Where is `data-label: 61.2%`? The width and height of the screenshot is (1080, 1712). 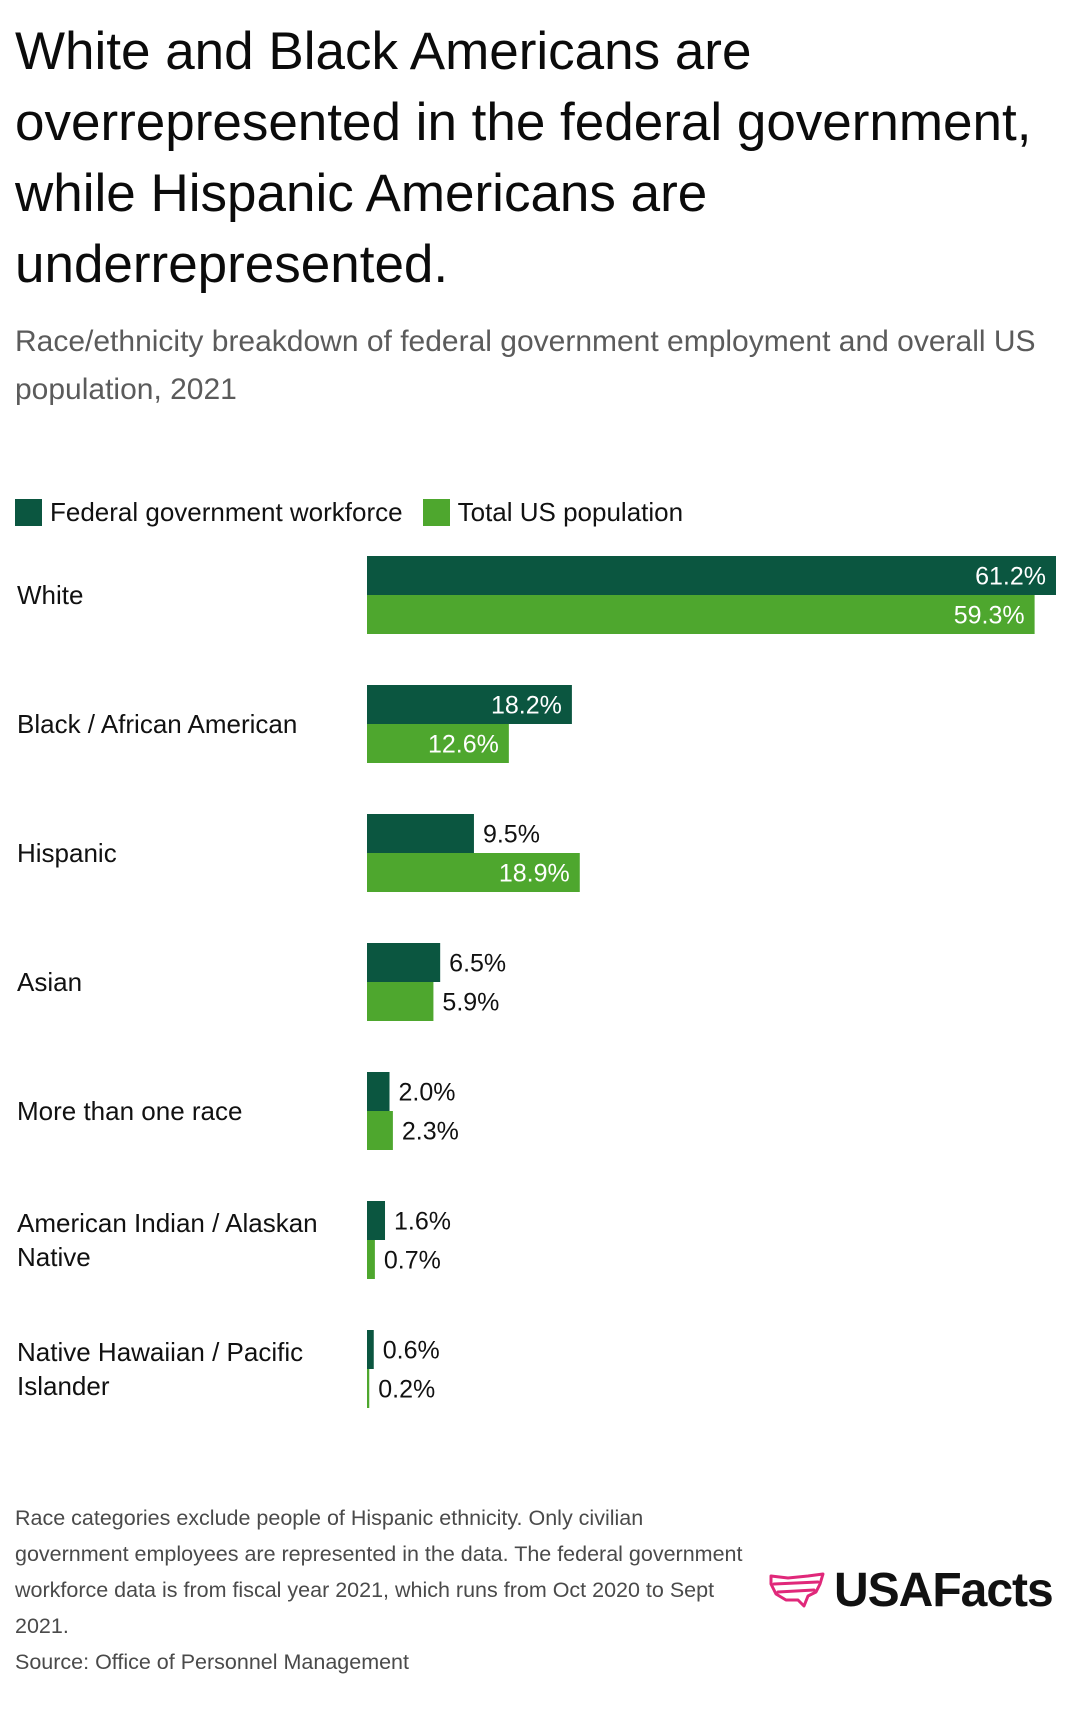 data-label: 61.2% is located at coordinates (1010, 577).